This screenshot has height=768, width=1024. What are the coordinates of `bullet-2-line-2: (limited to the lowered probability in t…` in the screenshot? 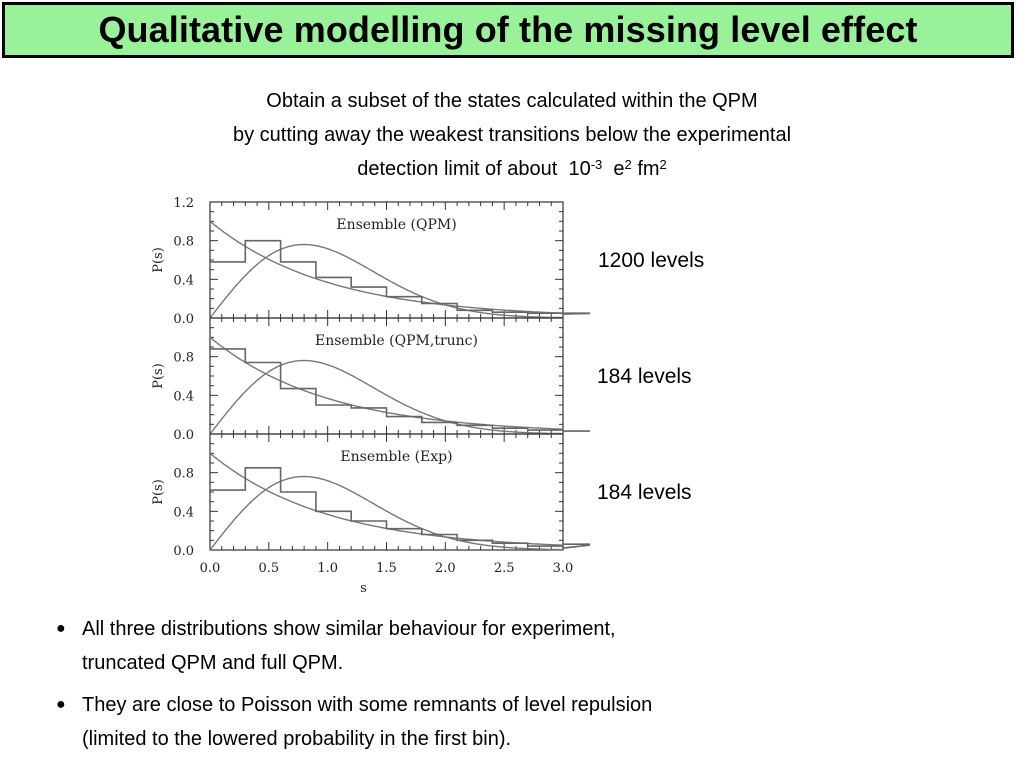 It's located at (297, 739).